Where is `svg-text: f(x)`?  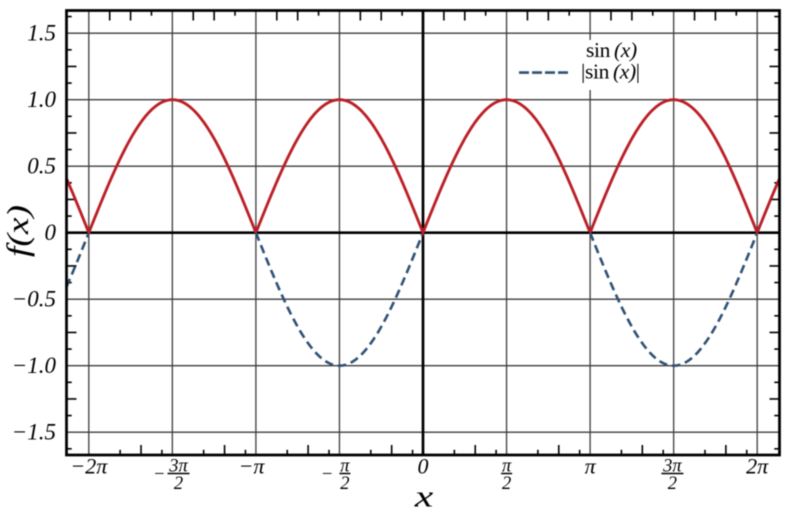
svg-text: f(x) is located at coordinates (17, 231).